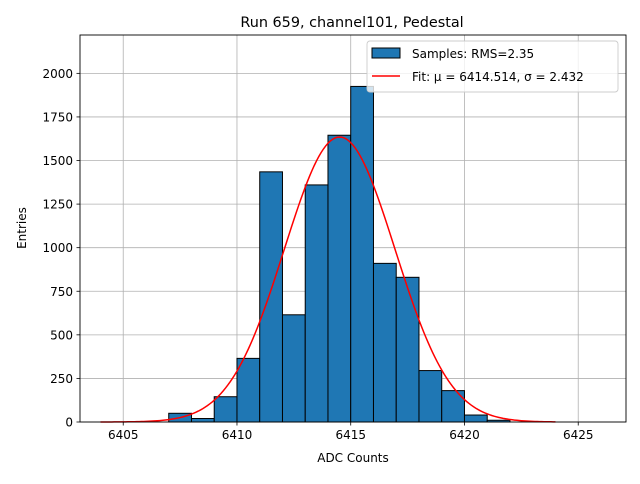 The image size is (640, 484). What do you see at coordinates (22, 228) in the screenshot?
I see `y-axis-label: Entries` at bounding box center [22, 228].